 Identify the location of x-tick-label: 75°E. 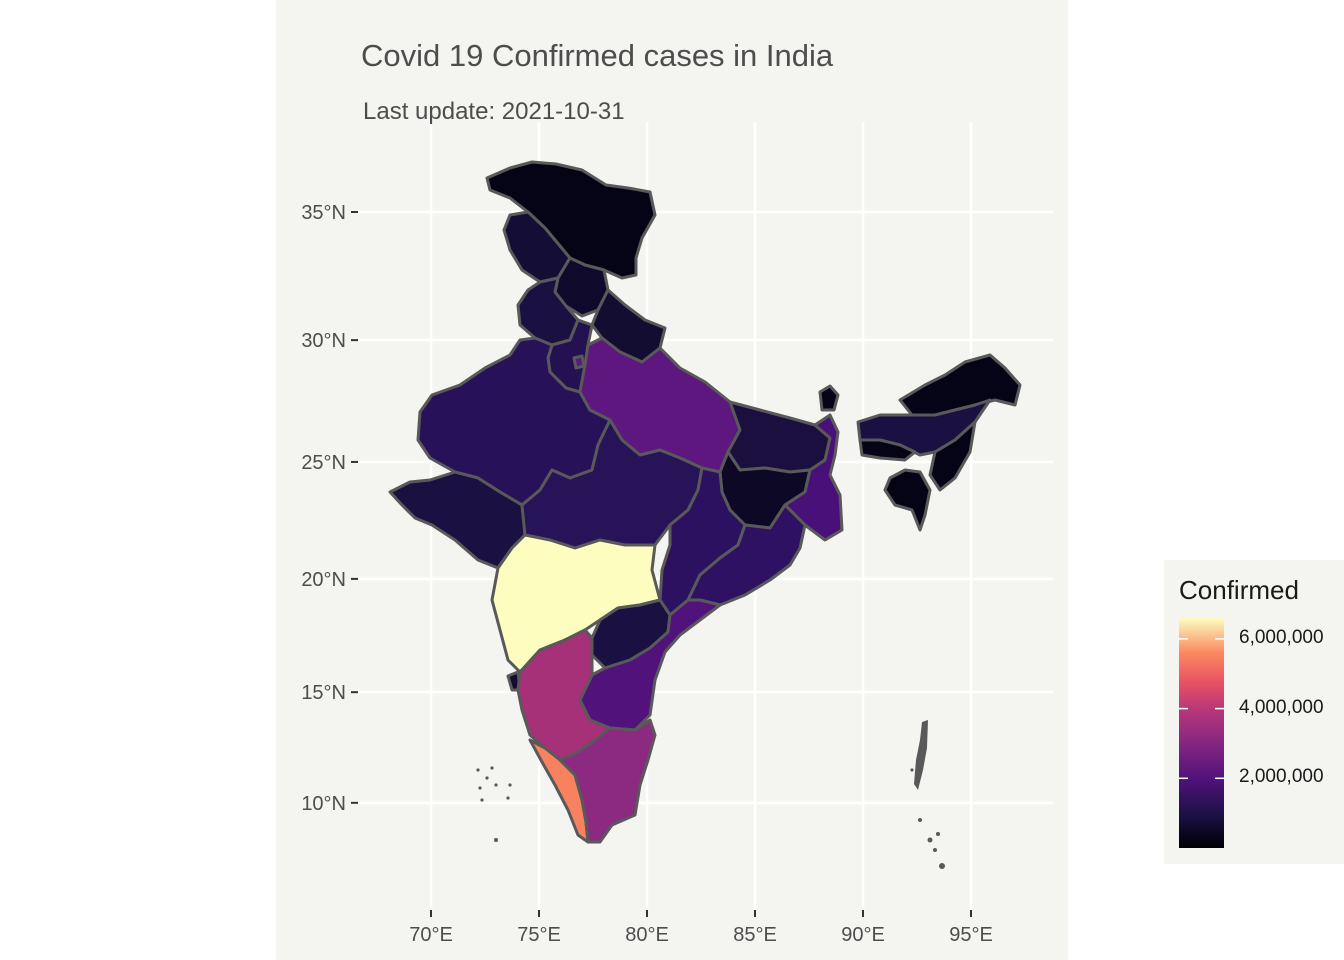
(539, 935).